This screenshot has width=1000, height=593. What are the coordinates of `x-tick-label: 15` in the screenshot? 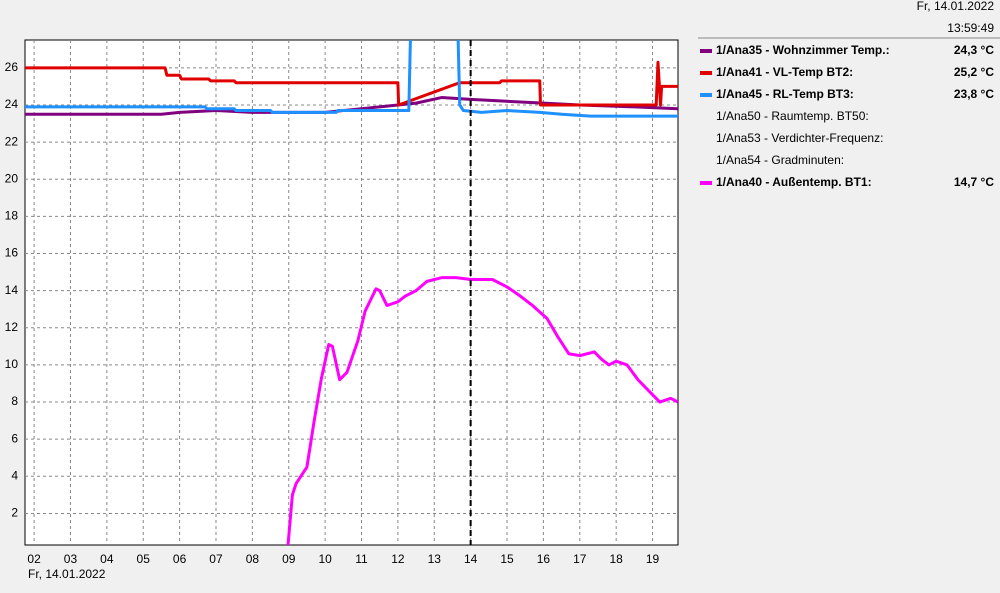 It's located at (507, 559).